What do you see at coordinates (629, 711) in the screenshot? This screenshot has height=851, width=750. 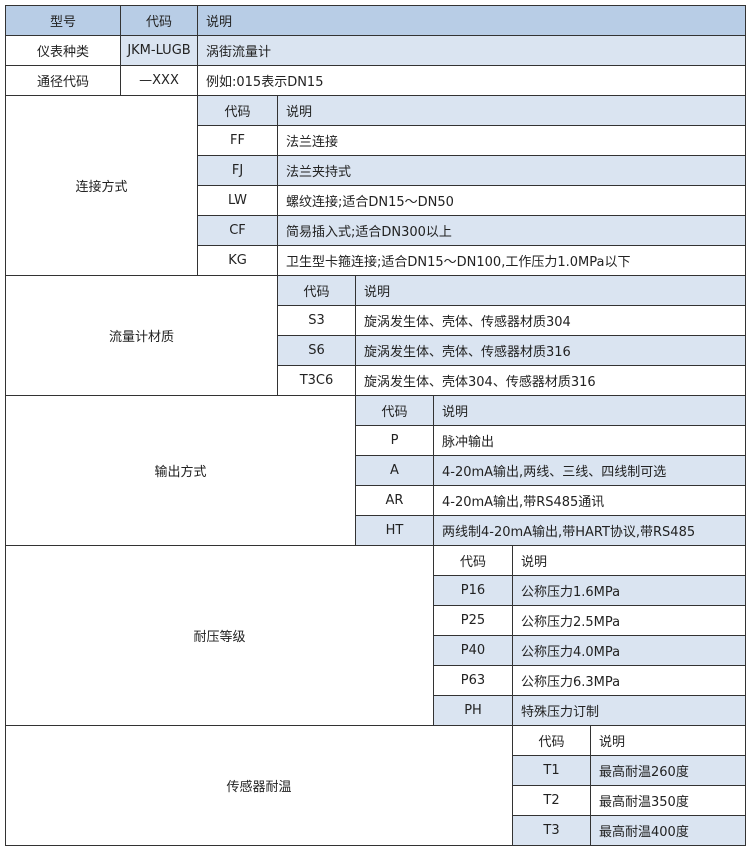 I see `option-desc: 特殊压力订制` at bounding box center [629, 711].